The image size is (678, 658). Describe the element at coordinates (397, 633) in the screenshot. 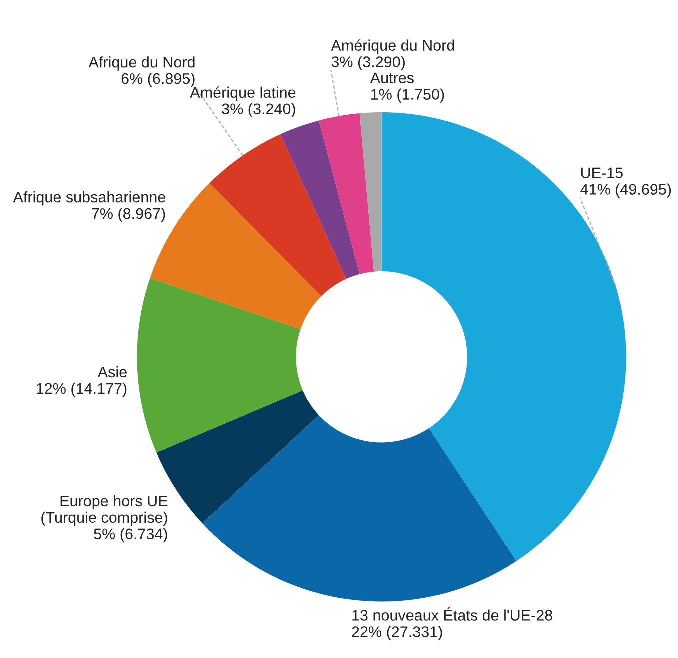

I see `data-label: 22% (27.331)` at that location.